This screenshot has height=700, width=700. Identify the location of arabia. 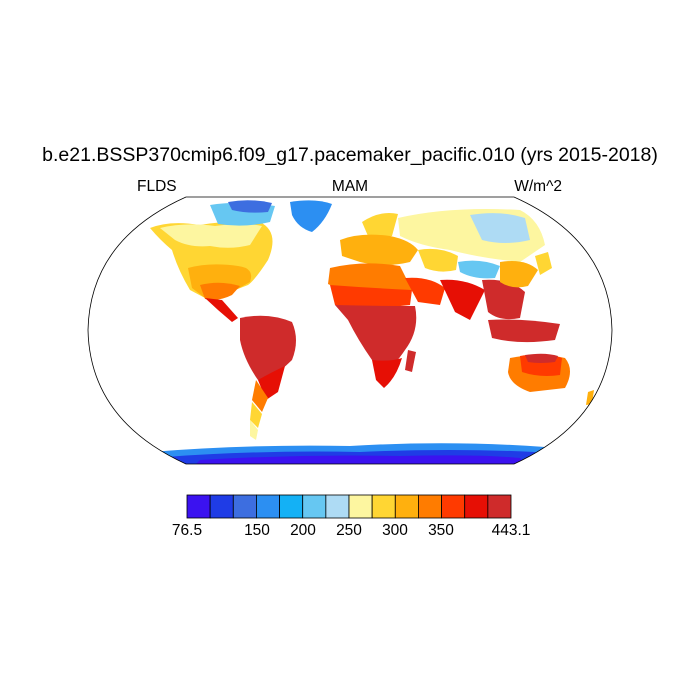
(425, 291).